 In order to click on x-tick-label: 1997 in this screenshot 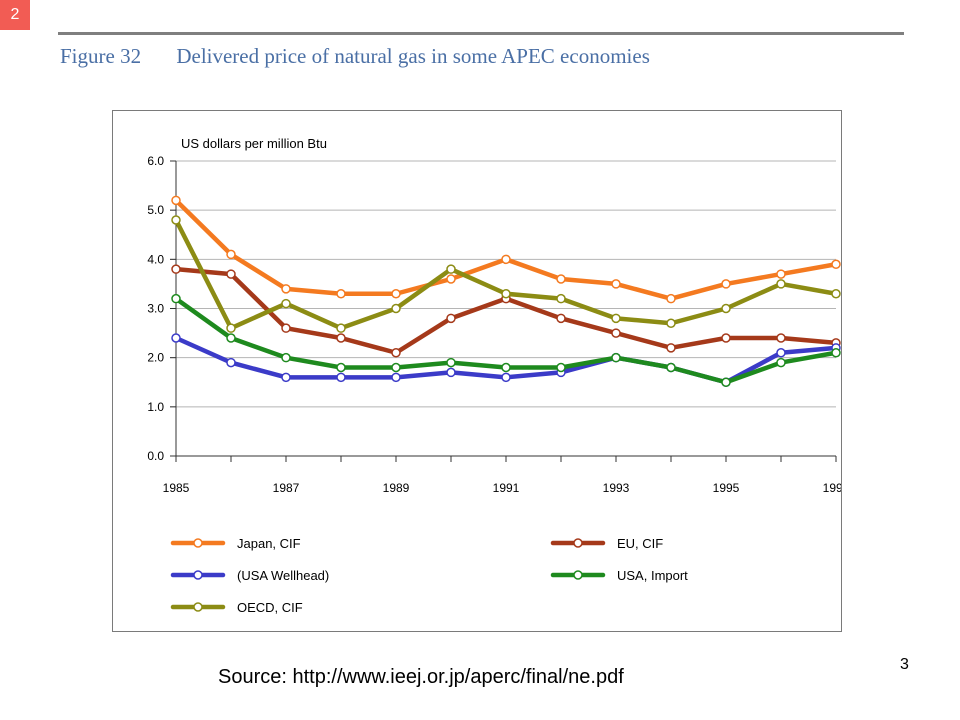, I will do `click(832, 488)`.